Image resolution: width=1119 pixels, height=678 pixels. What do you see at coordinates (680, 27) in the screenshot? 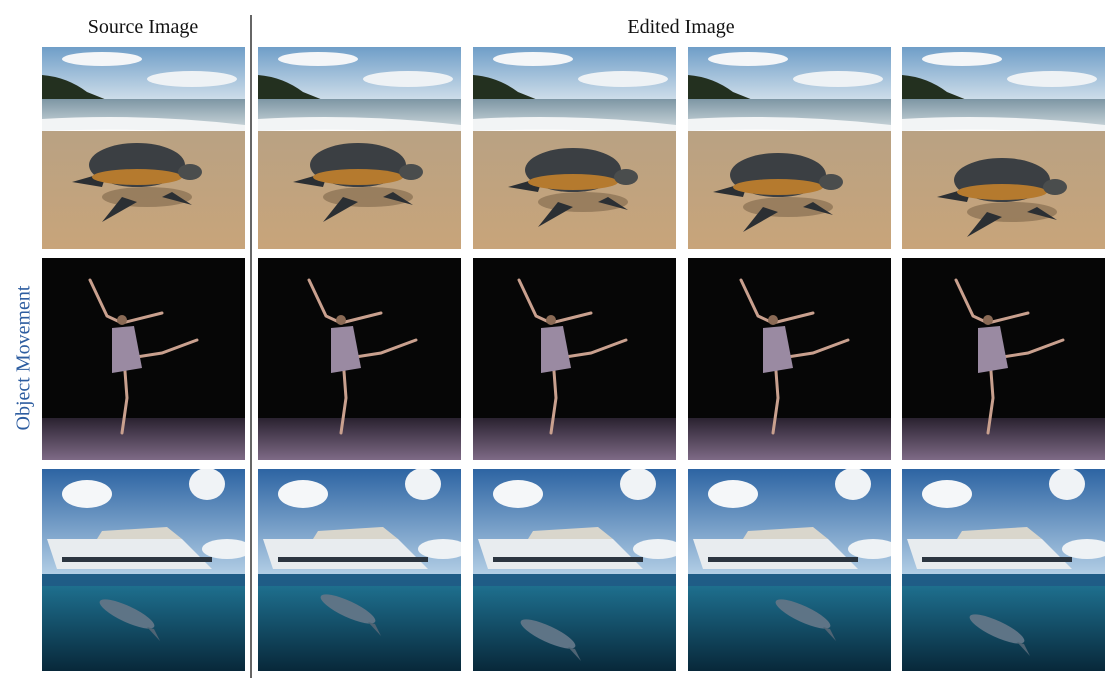
I see `column-header: Edited Image` at bounding box center [680, 27].